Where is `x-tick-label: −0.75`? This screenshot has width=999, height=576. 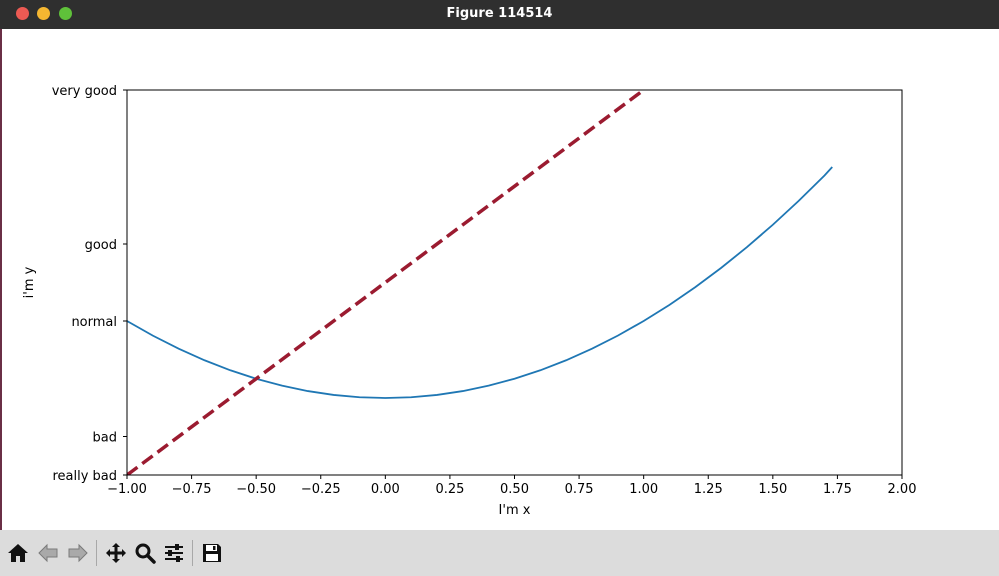 x-tick-label: −0.75 is located at coordinates (192, 489).